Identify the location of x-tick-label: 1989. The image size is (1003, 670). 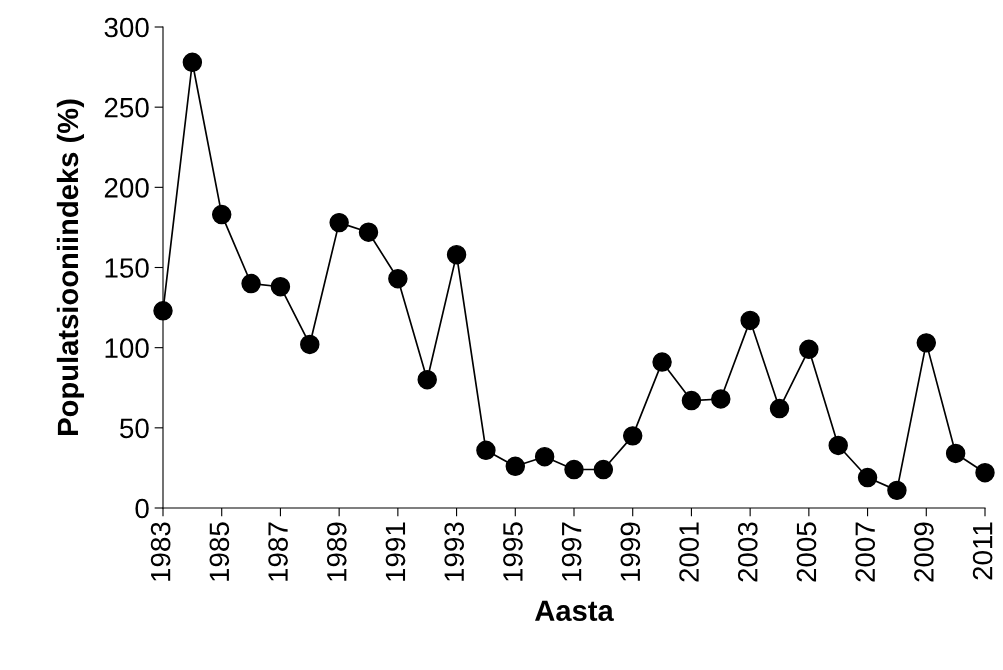
(336, 551).